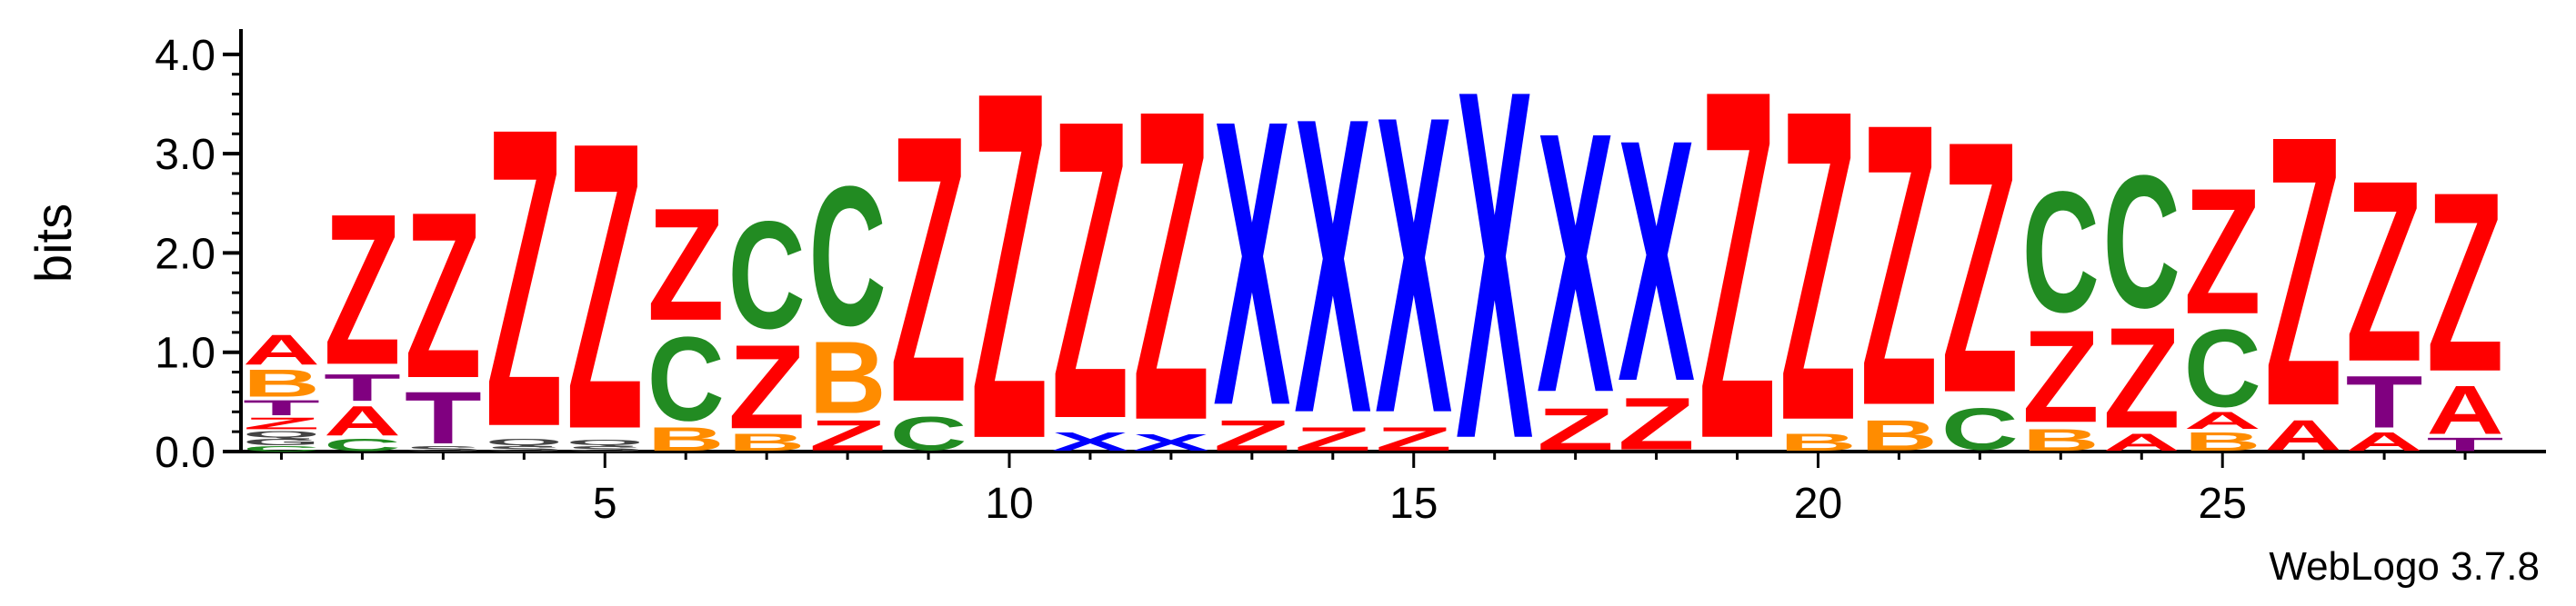 This screenshot has width=2576, height=606. I want to click on x-tick-label: 10, so click(1009, 504).